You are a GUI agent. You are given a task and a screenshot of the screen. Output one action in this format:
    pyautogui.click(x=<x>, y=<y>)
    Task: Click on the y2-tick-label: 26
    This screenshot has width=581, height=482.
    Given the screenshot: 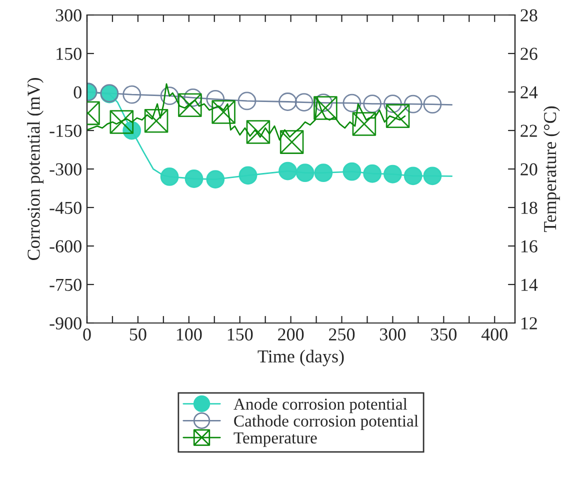 What is the action you would take?
    pyautogui.click(x=529, y=54)
    